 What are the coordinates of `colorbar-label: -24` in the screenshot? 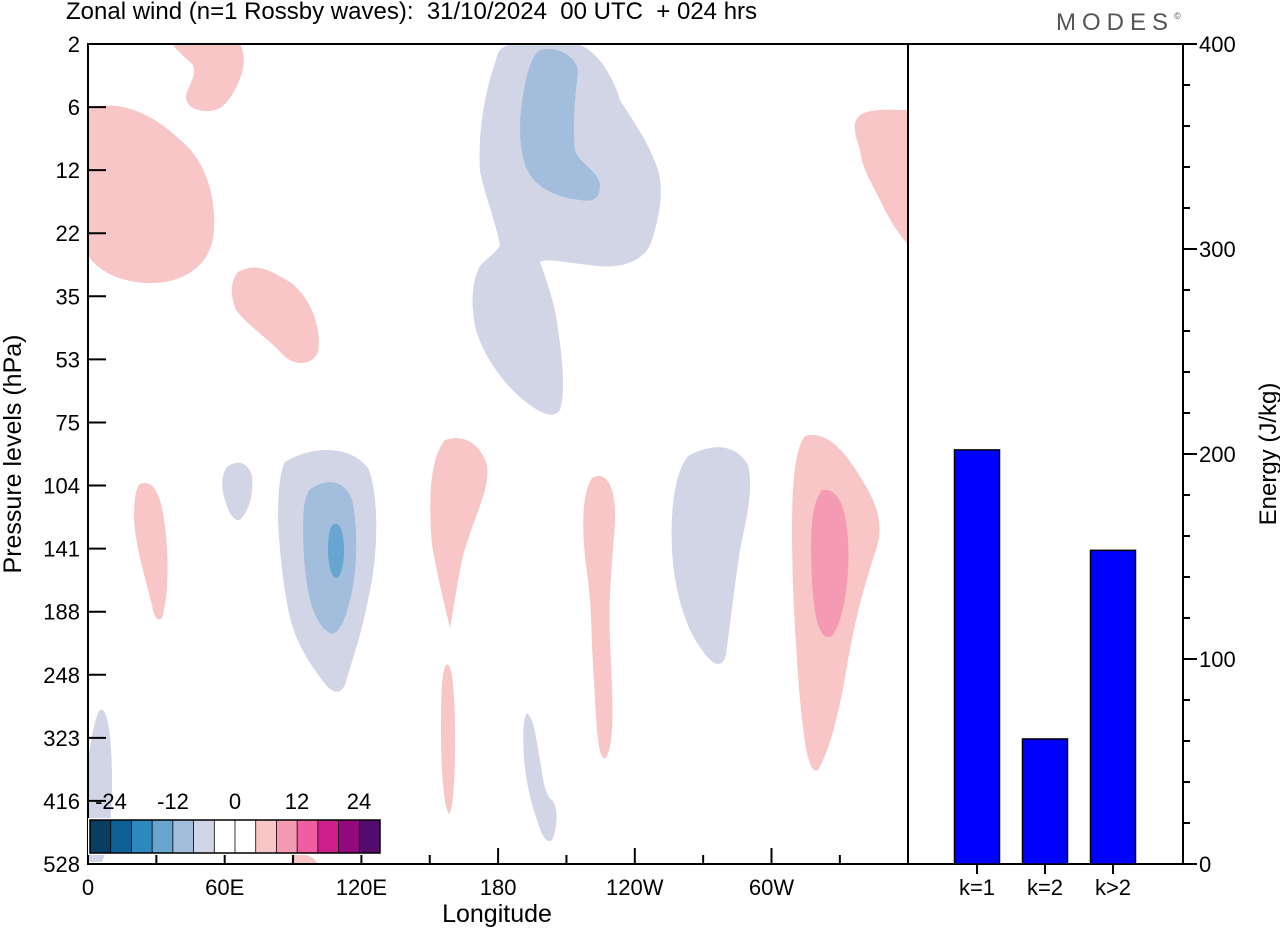 It's located at (111, 801).